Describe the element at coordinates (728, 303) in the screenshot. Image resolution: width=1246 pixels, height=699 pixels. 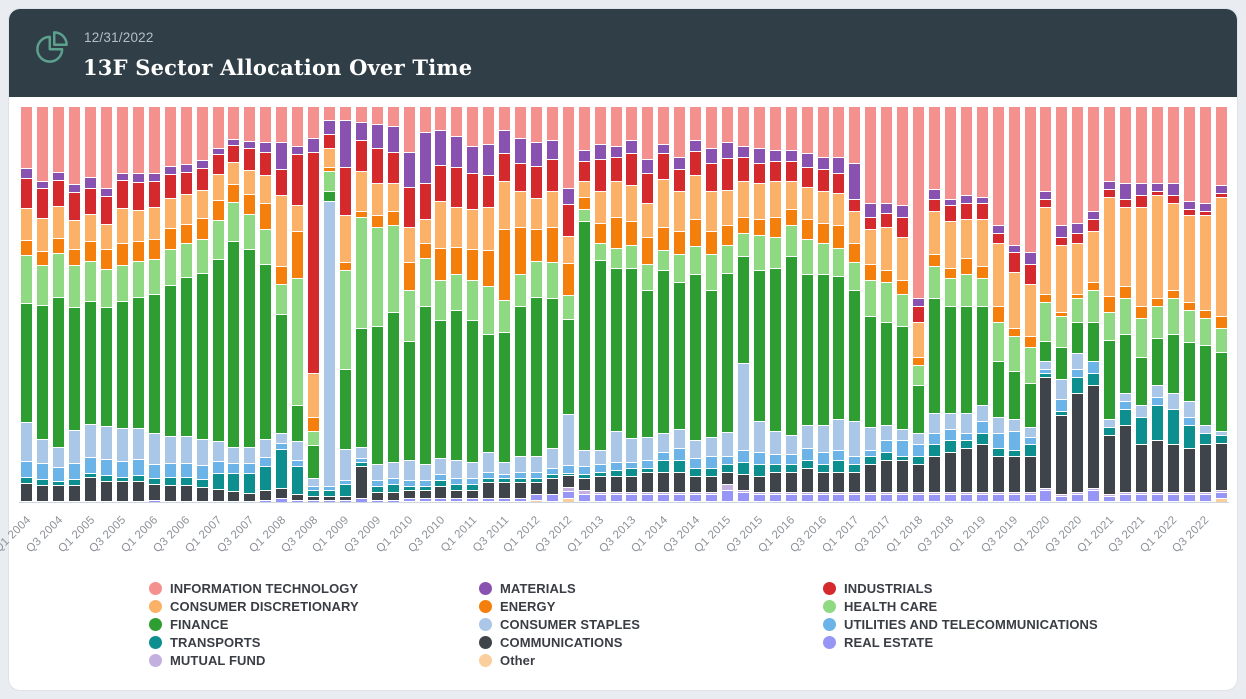
I see `bar-q1-2015` at that location.